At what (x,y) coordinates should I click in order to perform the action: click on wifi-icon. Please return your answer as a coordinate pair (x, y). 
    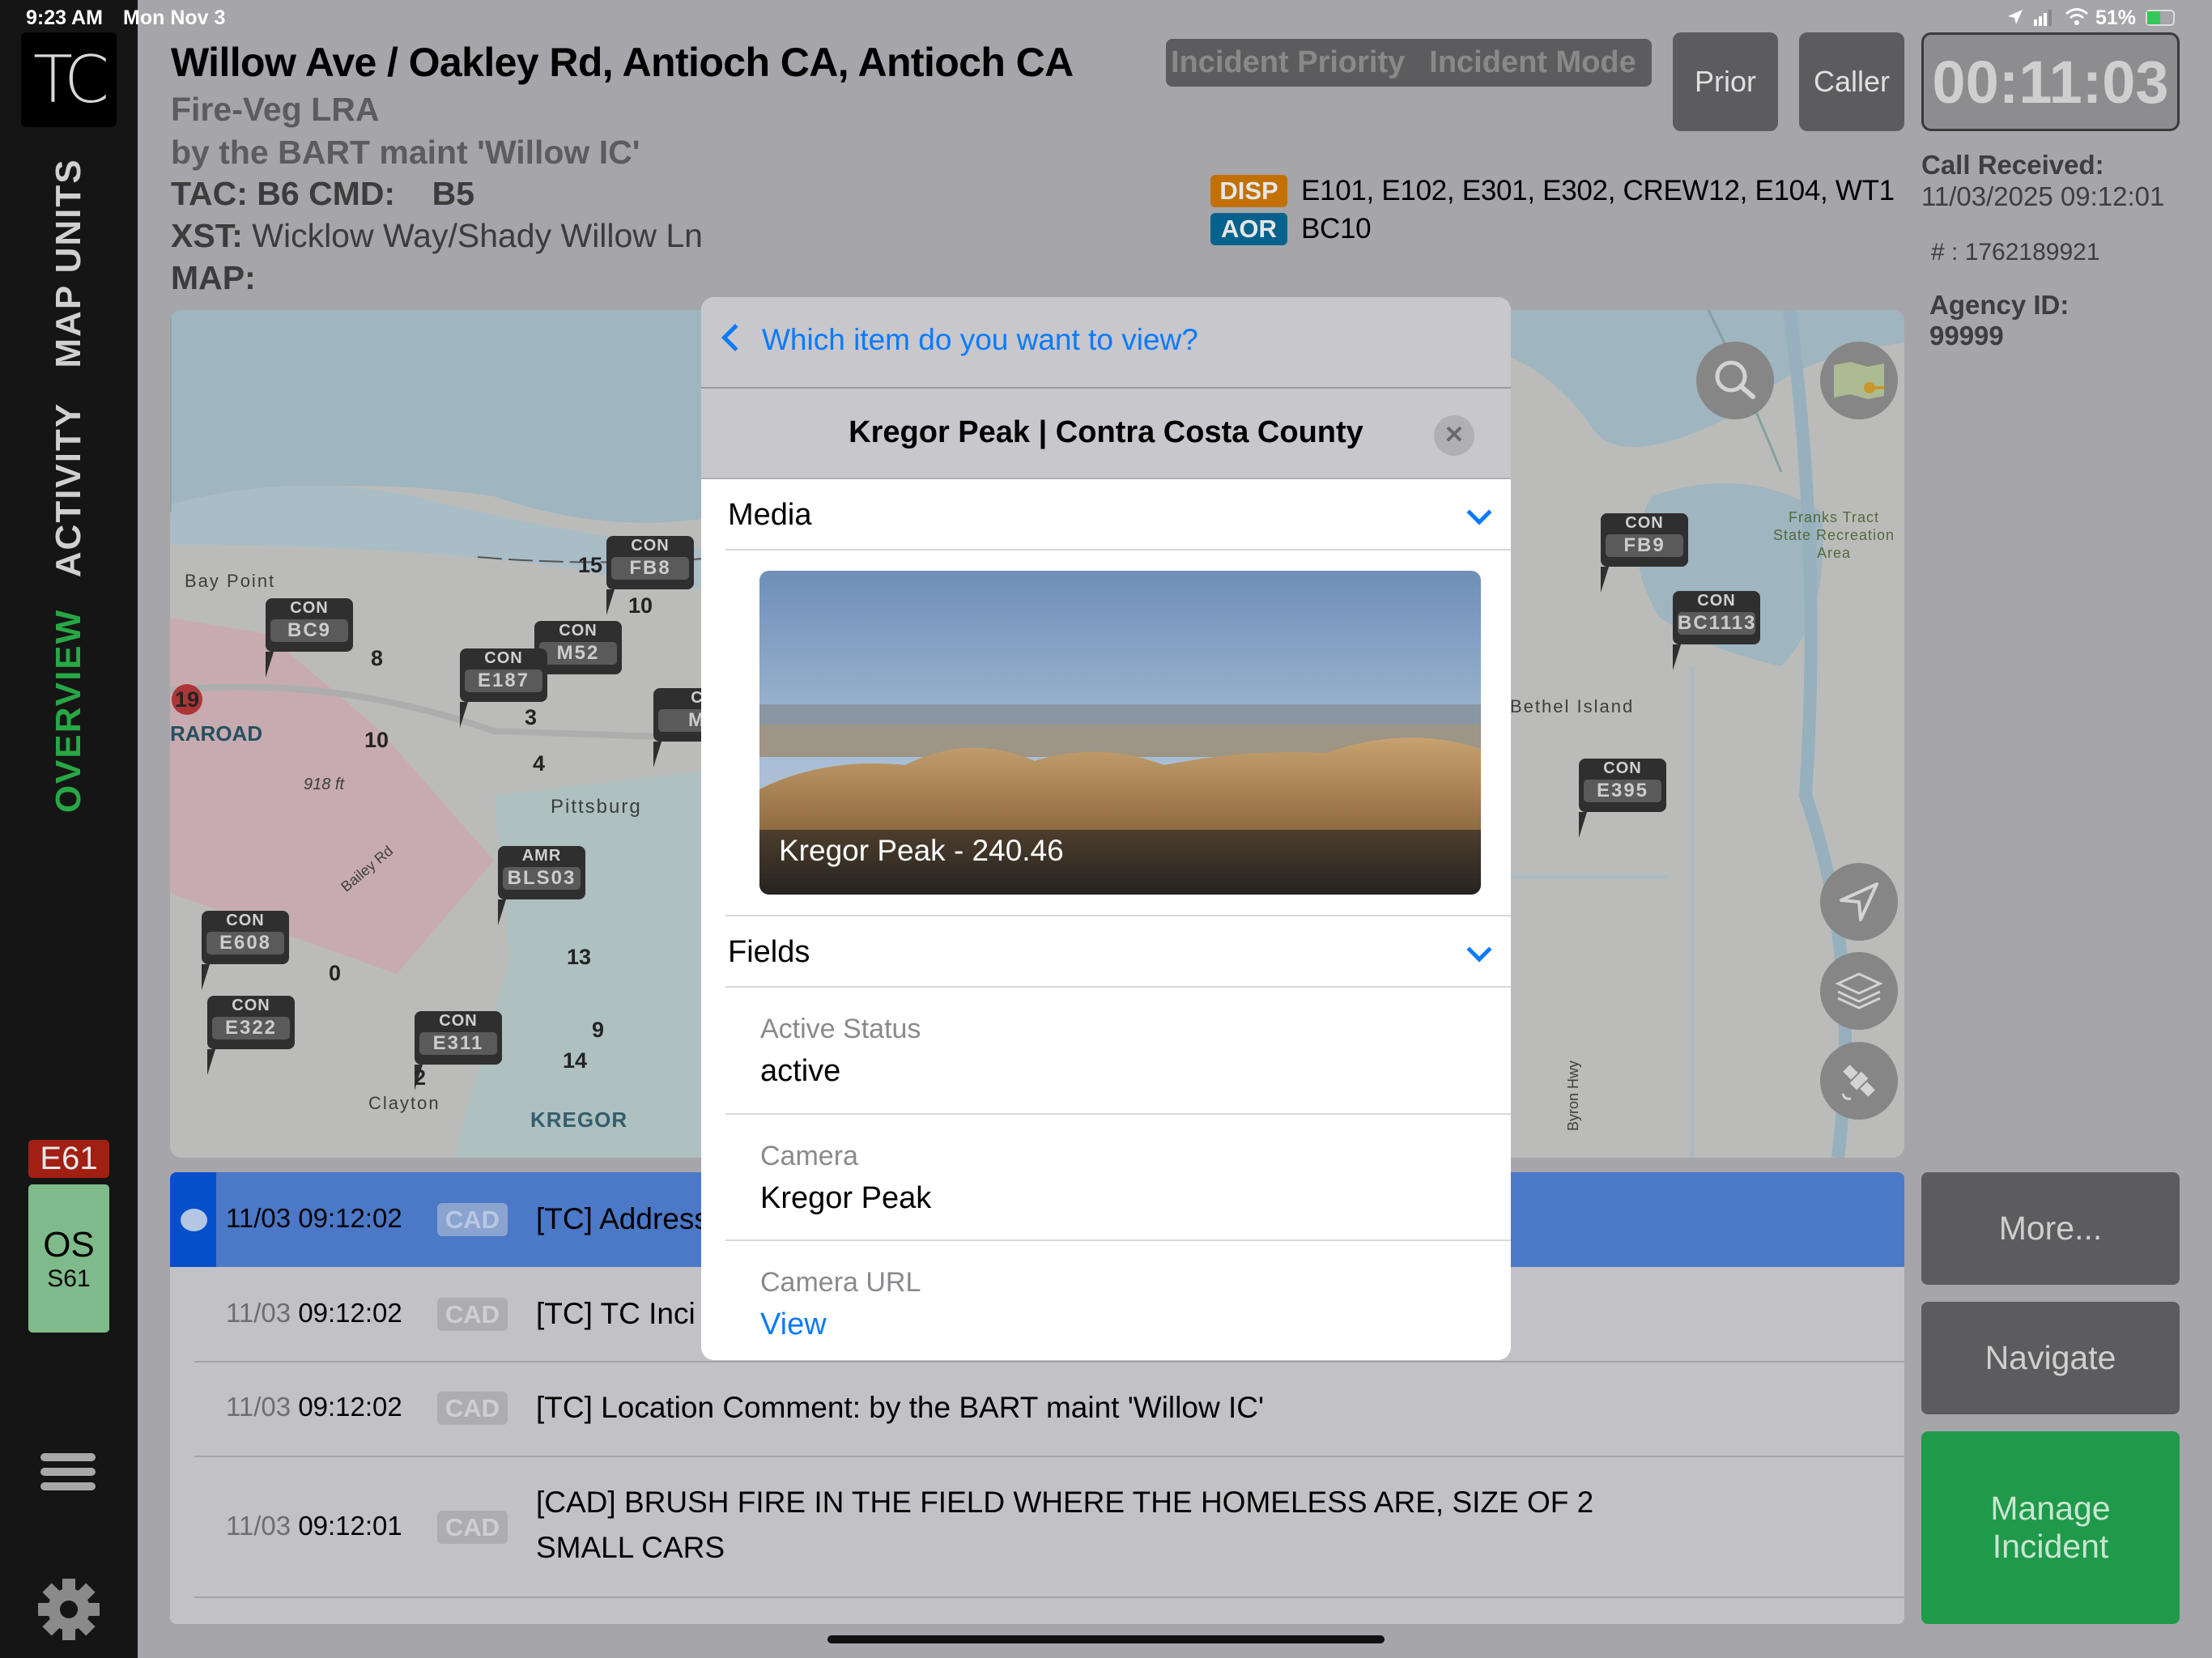
    Looking at the image, I should click on (2077, 16).